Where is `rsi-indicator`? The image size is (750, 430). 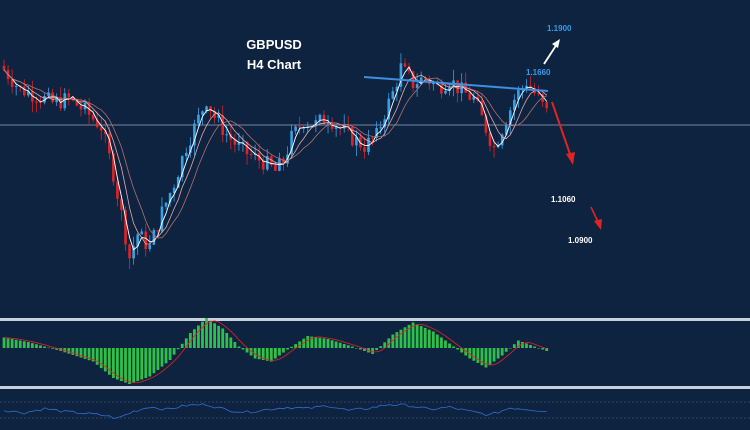 rsi-indicator is located at coordinates (275, 411).